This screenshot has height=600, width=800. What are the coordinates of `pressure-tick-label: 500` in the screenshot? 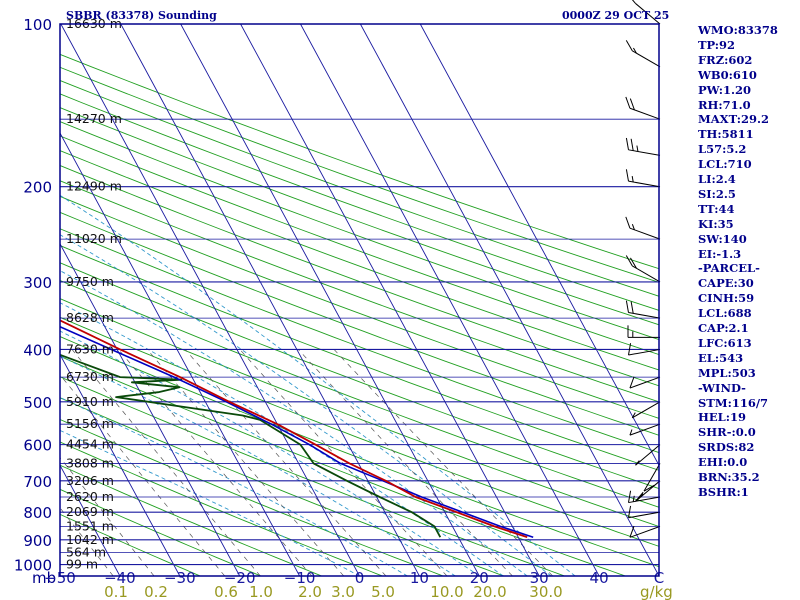 It's located at (37, 403).